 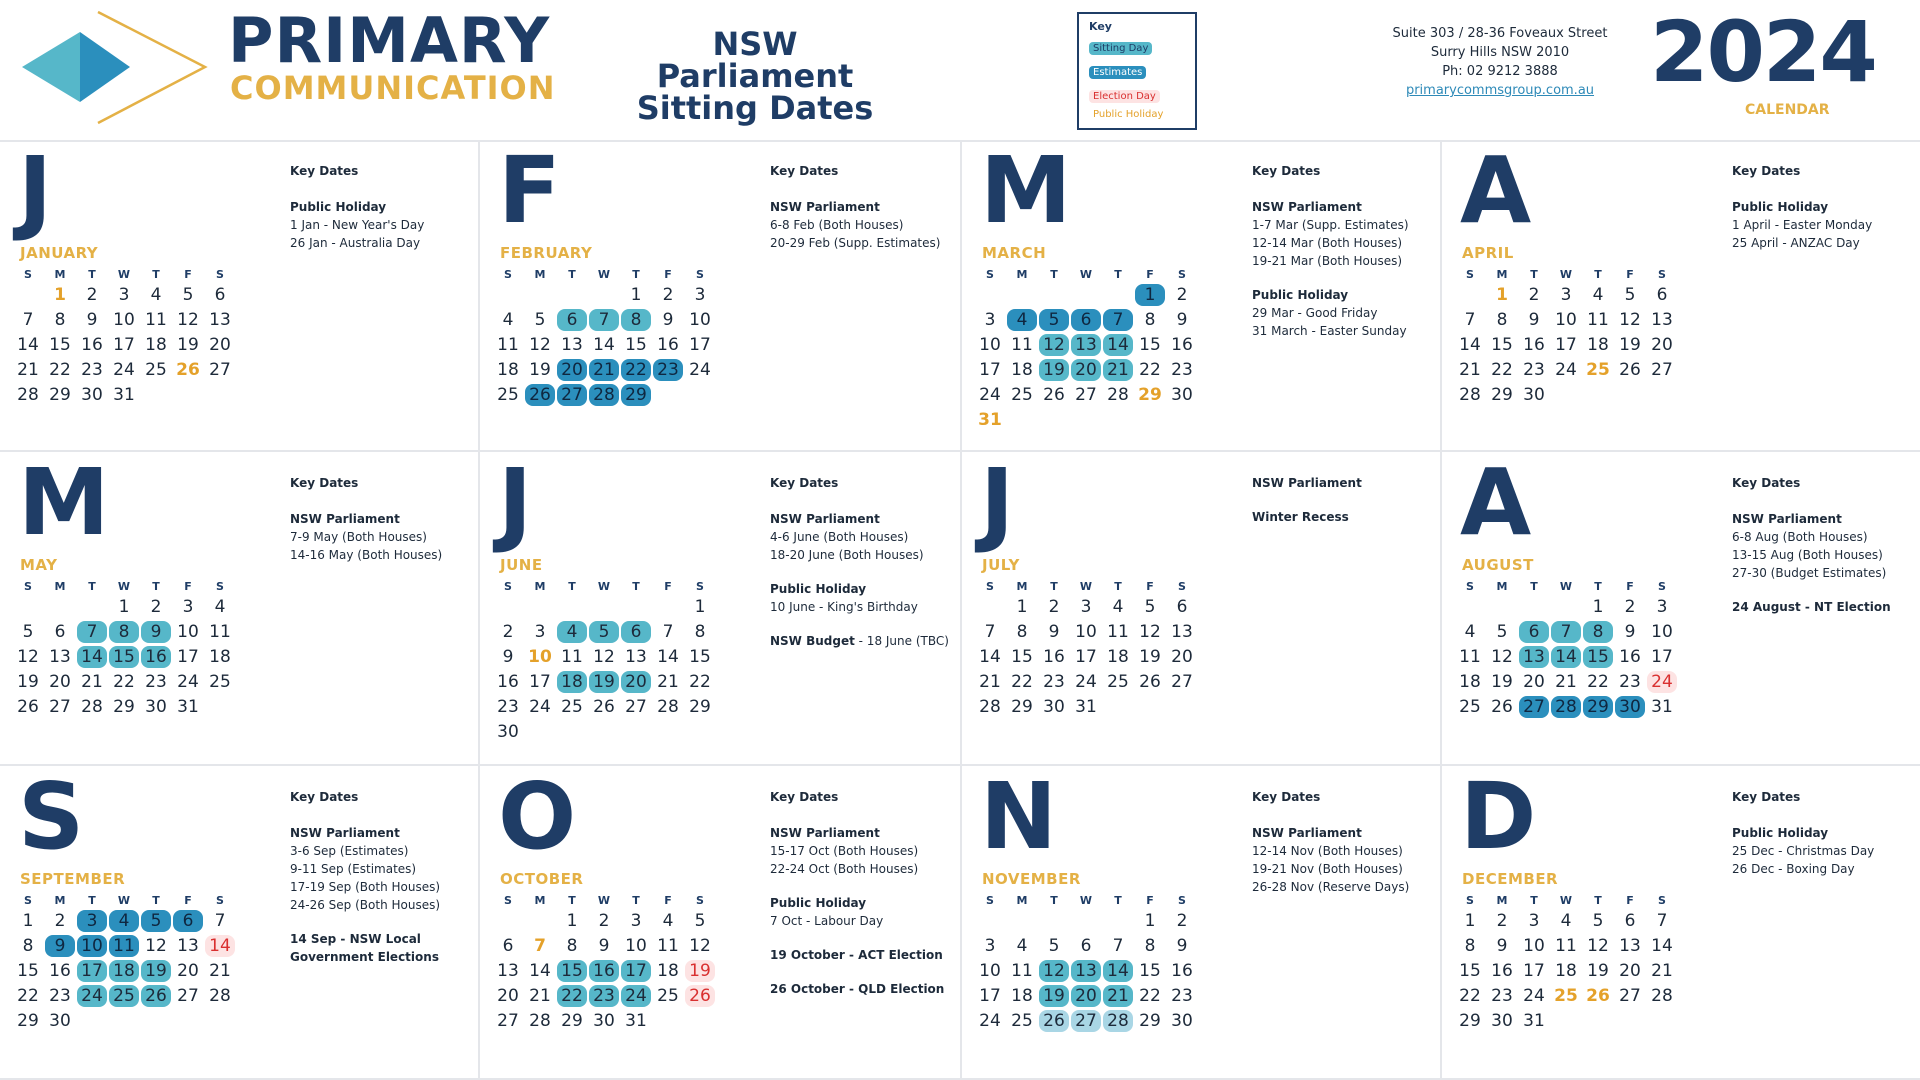 I want to click on website-link: primarycommsgroup.com.au, so click(x=1500, y=90).